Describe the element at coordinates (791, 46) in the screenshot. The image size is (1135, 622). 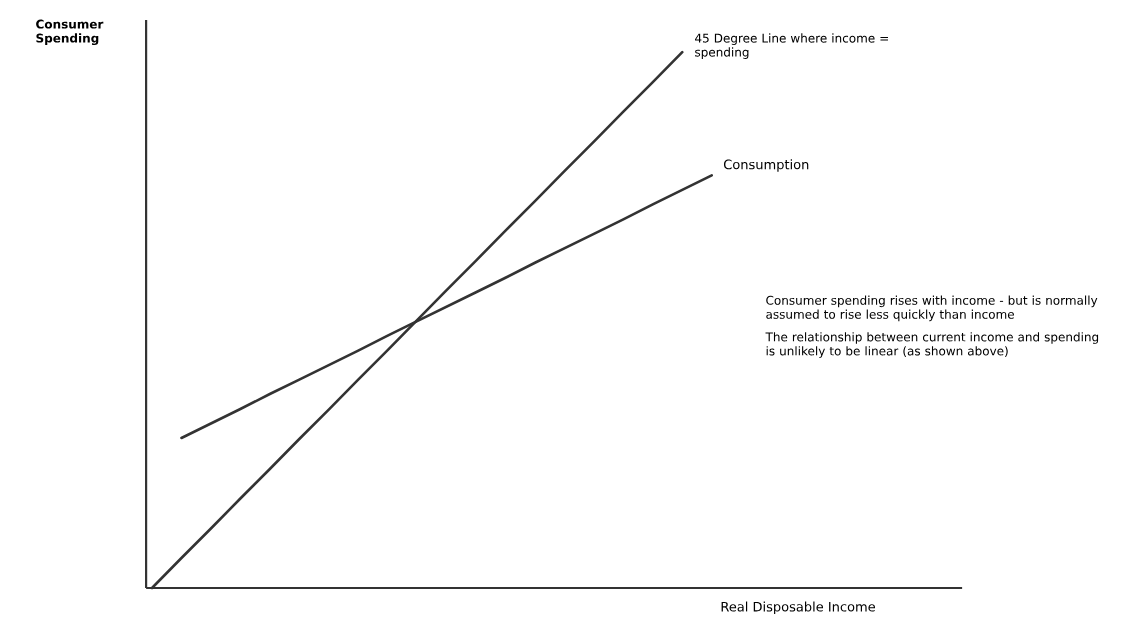
I see `series-label: 45 Degree Line where income = spending` at that location.